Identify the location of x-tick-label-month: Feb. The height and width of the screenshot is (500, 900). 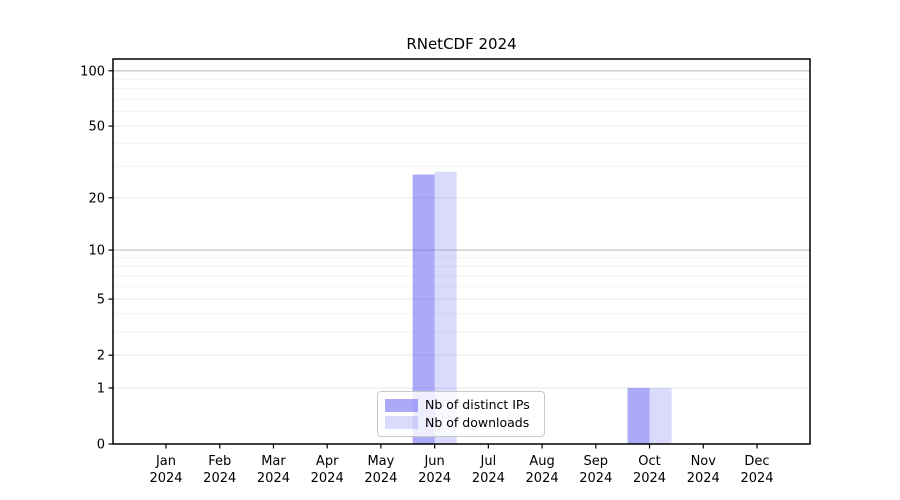
(219, 461).